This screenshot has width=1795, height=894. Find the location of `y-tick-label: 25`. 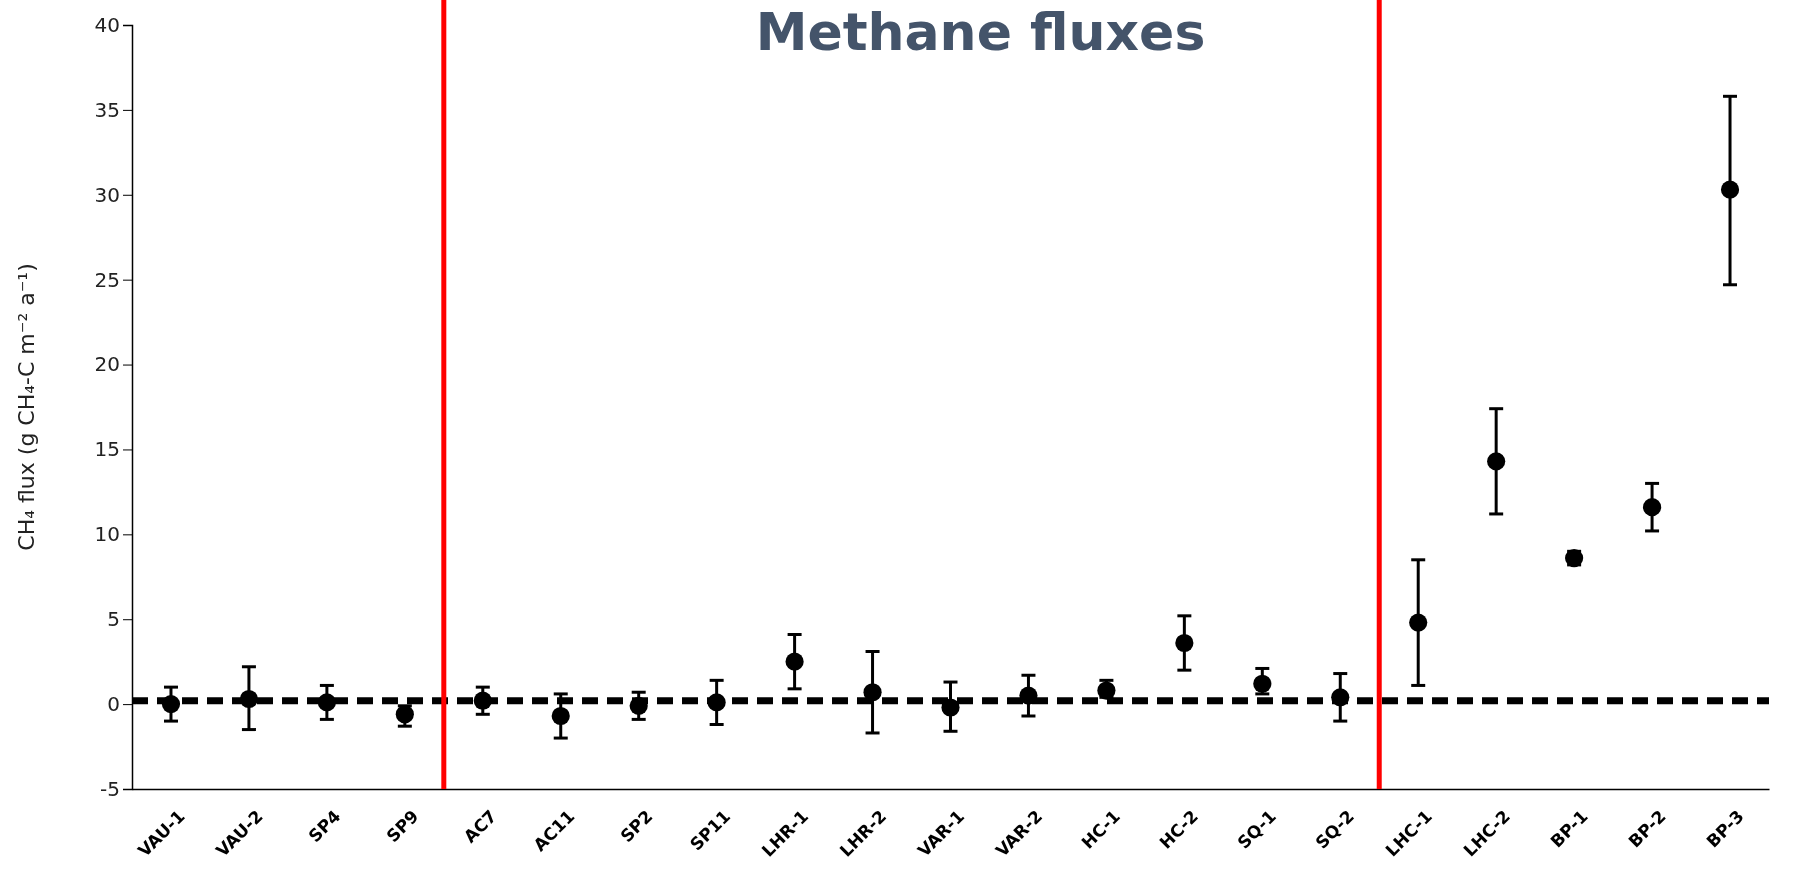

y-tick-label: 25 is located at coordinates (107, 279).